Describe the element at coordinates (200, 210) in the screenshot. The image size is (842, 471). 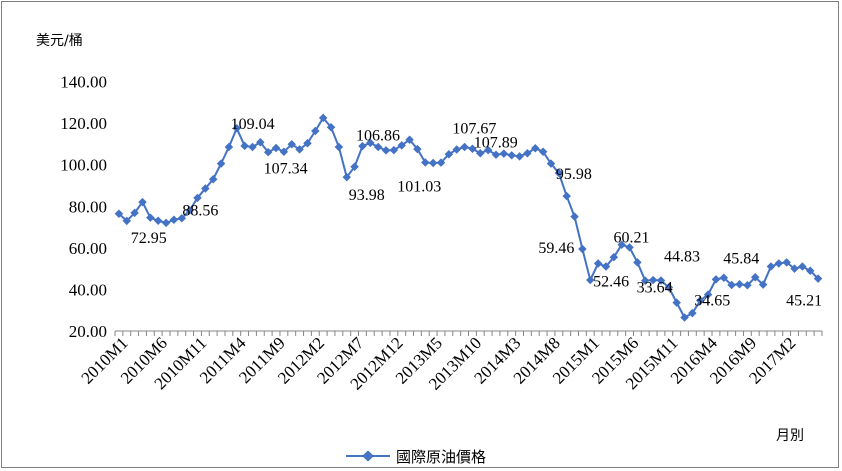
I see `data-label: 88.56` at that location.